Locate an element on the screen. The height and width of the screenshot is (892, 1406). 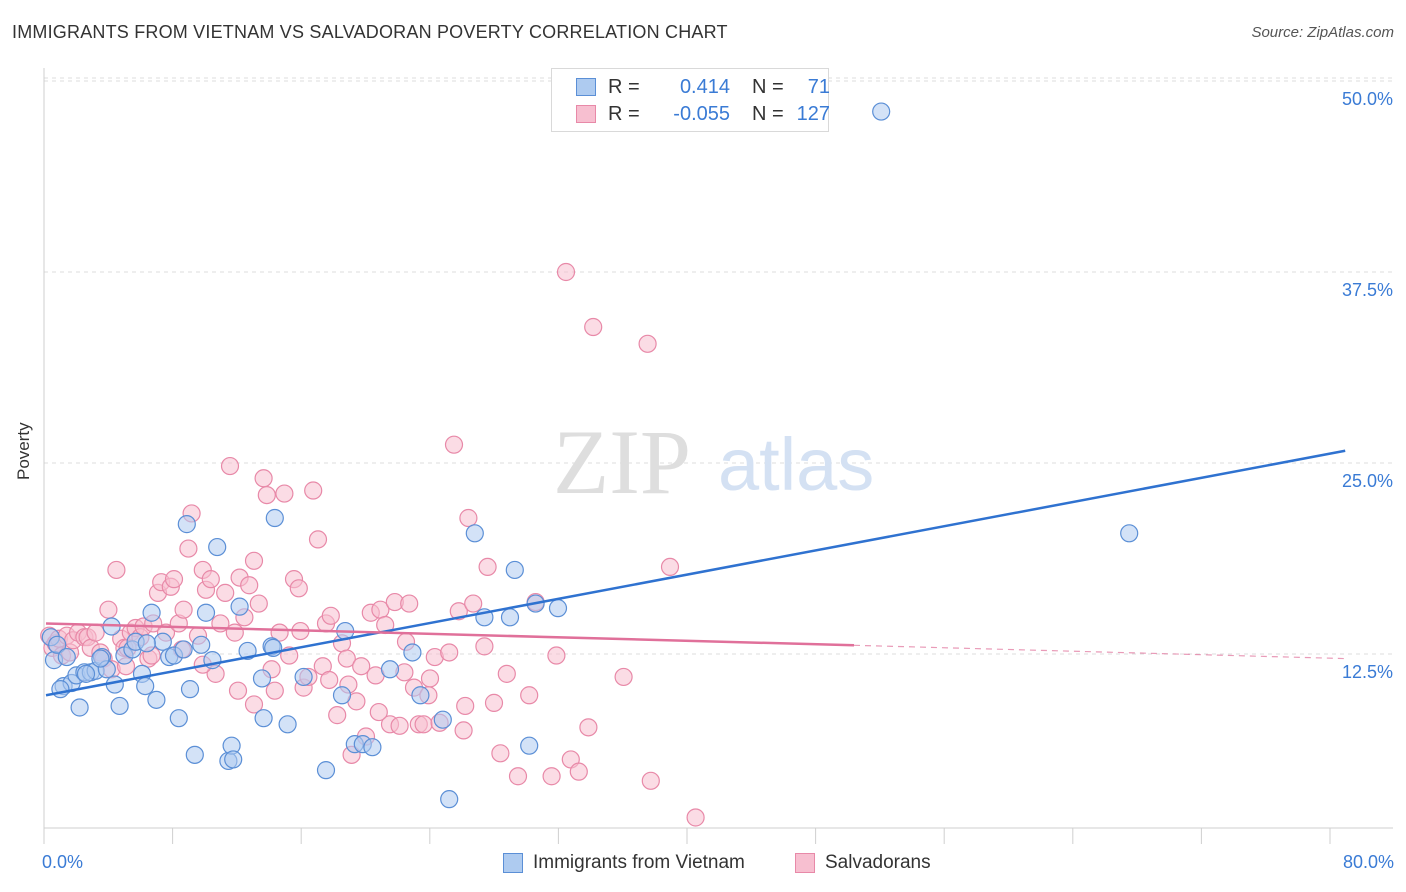
y-axis-label: Poverty is located at coordinates (23, 451).